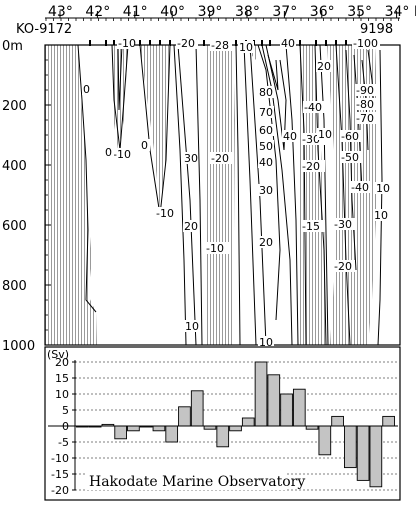 The image size is (416, 506). Describe the element at coordinates (284, 12) in the screenshot. I see `lat-tick-label: 37°` at that location.